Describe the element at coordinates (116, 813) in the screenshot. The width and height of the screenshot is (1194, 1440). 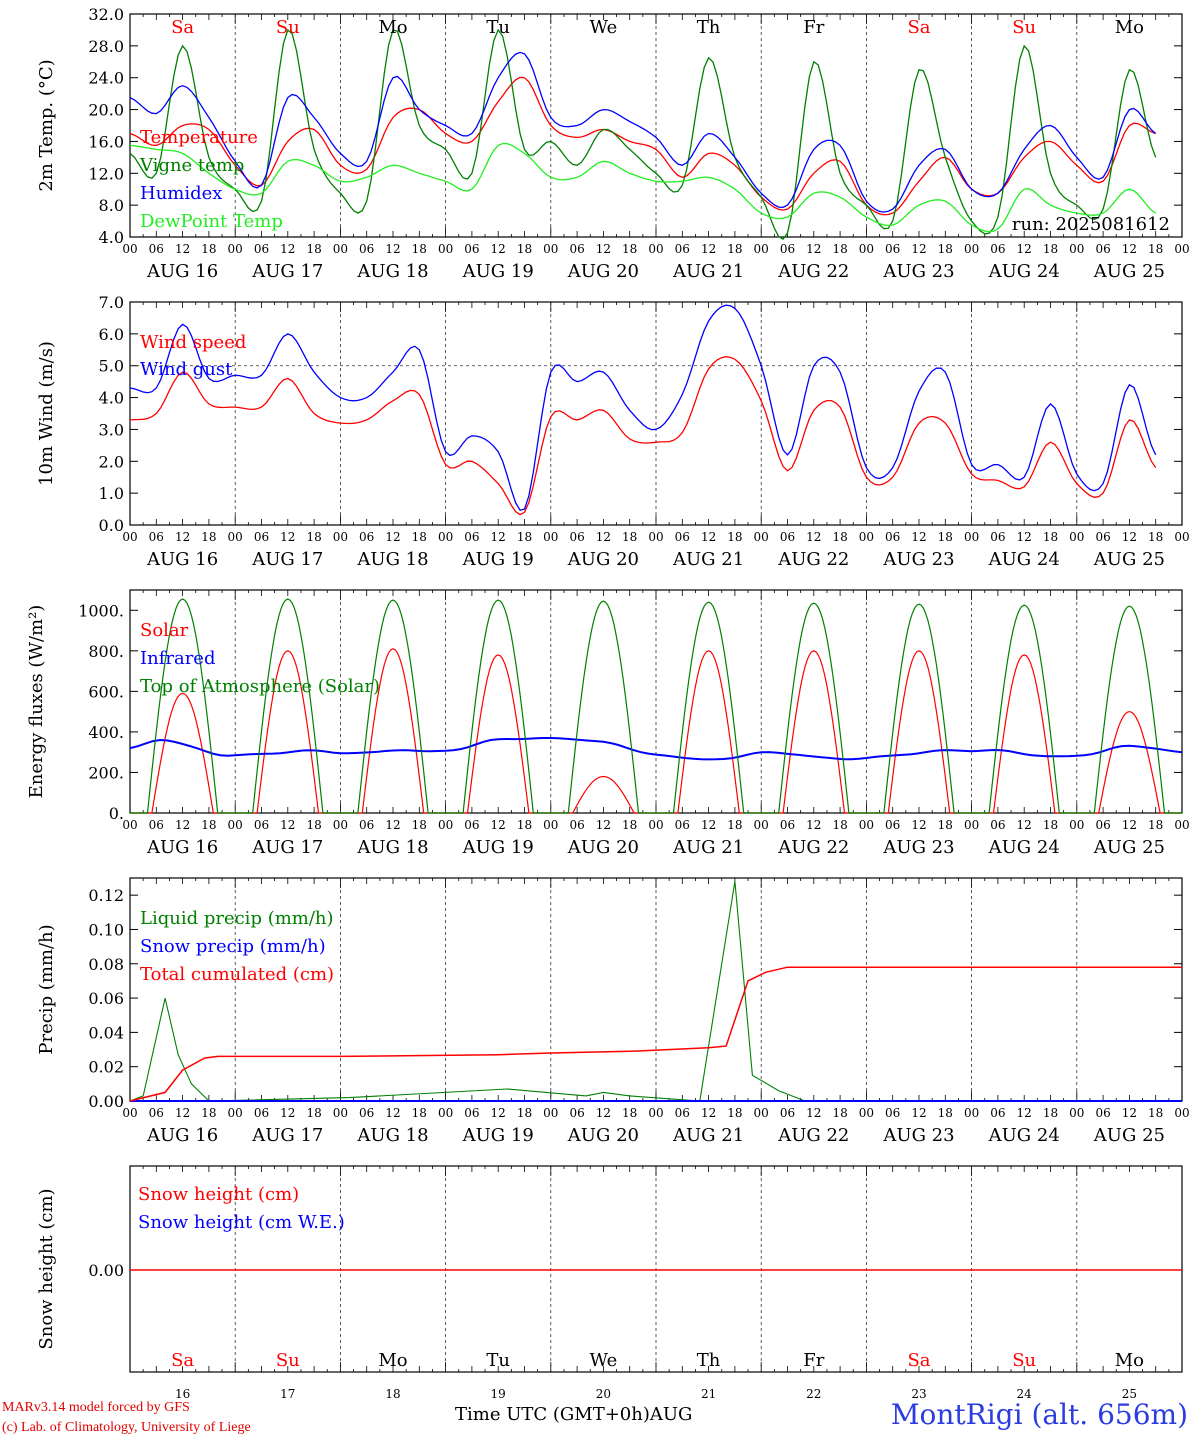
I see `y-tick-label: 0.` at that location.